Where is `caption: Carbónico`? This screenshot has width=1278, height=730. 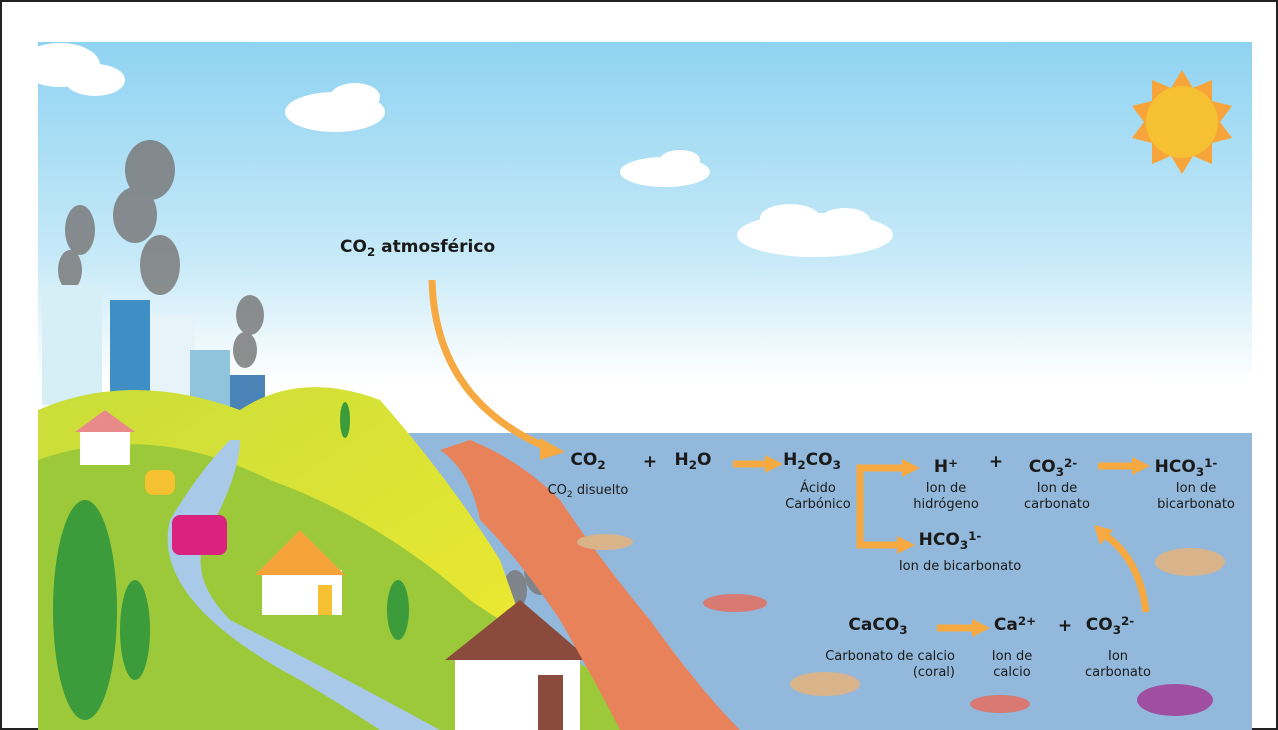
caption: Carbónico is located at coordinates (818, 504).